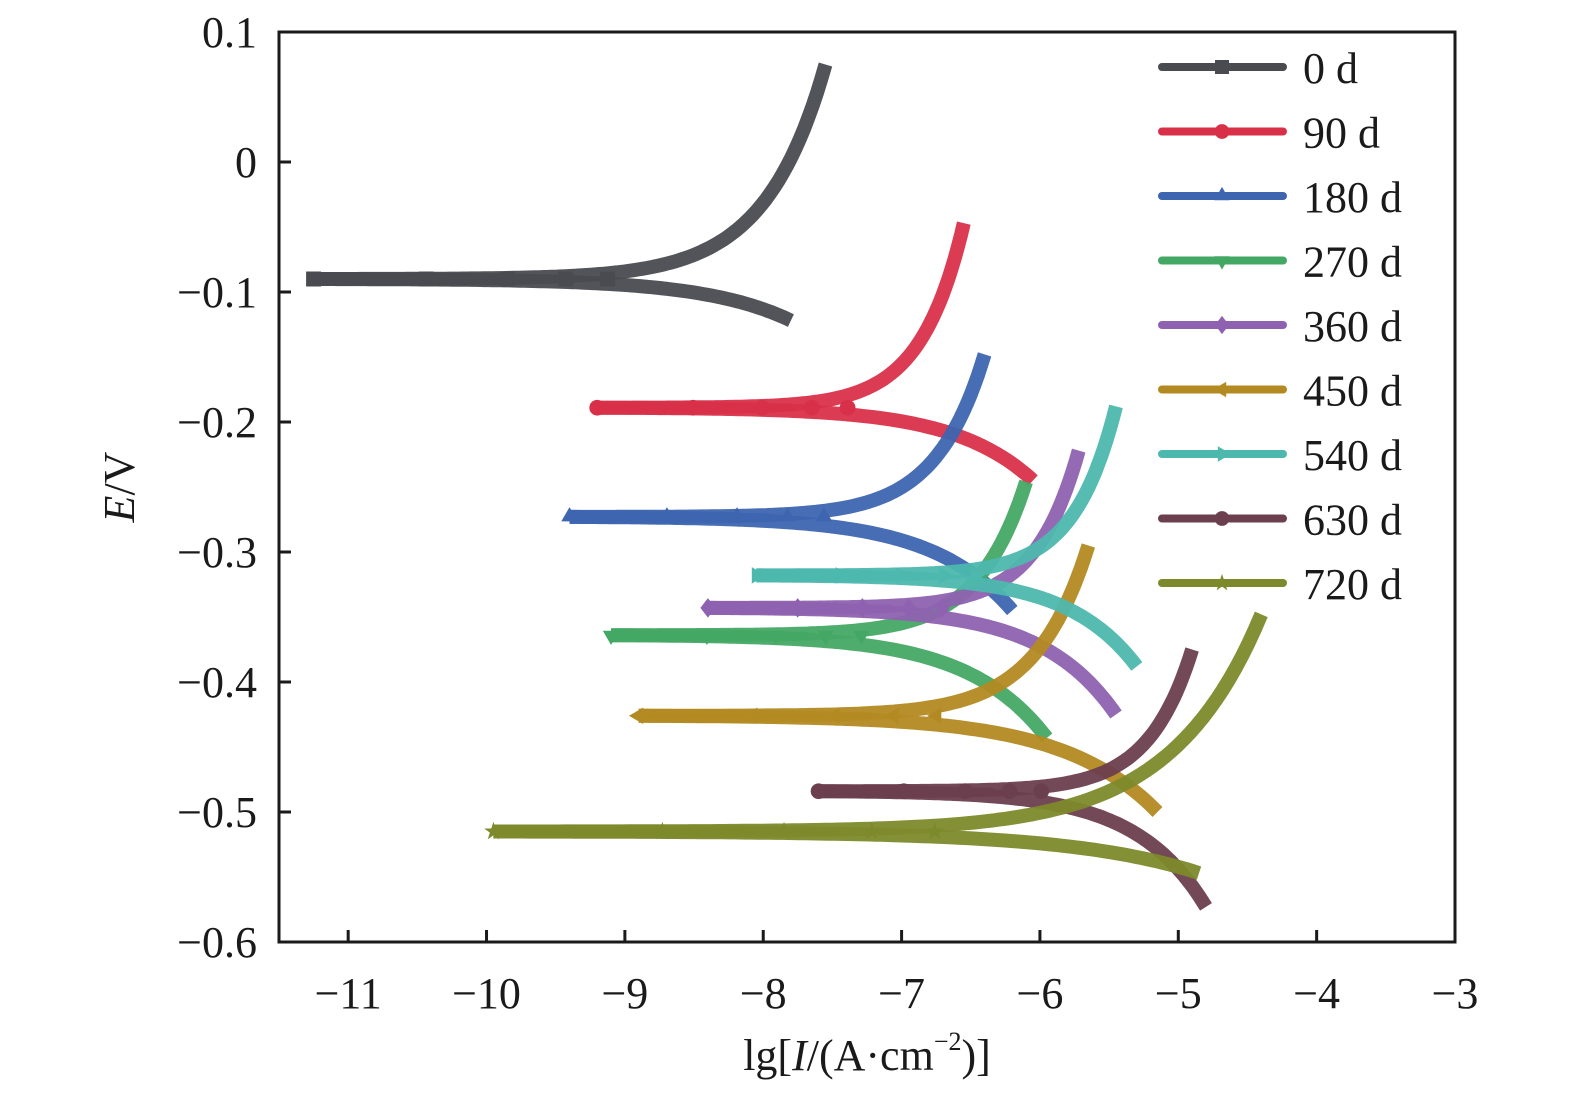 Image resolution: width=1575 pixels, height=1094 pixels. I want to click on legend-label: 630 d, so click(1352, 520).